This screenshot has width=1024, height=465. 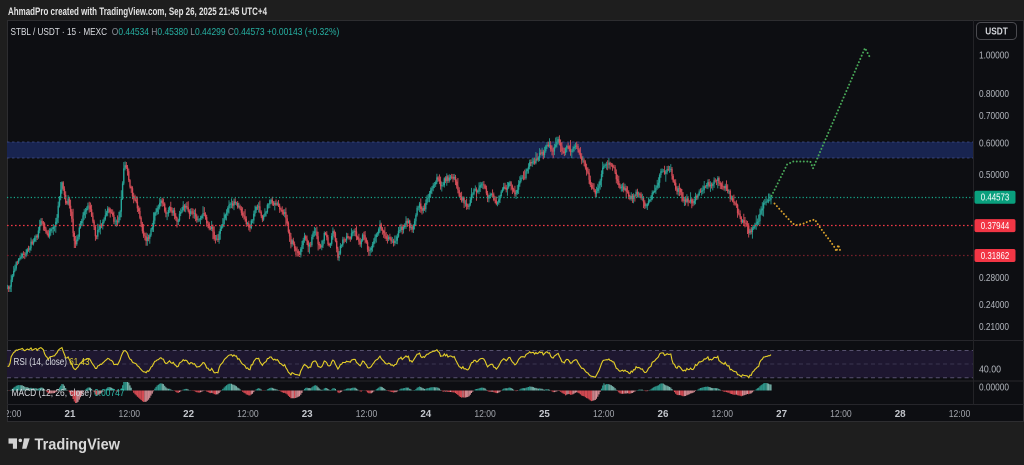 What do you see at coordinates (996, 32) in the screenshot?
I see `svg-text: USDT` at bounding box center [996, 32].